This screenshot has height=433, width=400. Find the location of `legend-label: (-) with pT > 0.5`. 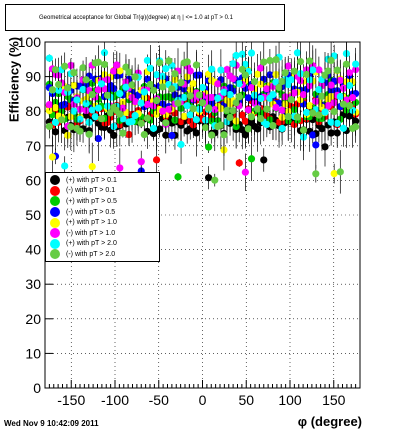

legend-label: (-) with pT > 0.5 is located at coordinates (91, 212).